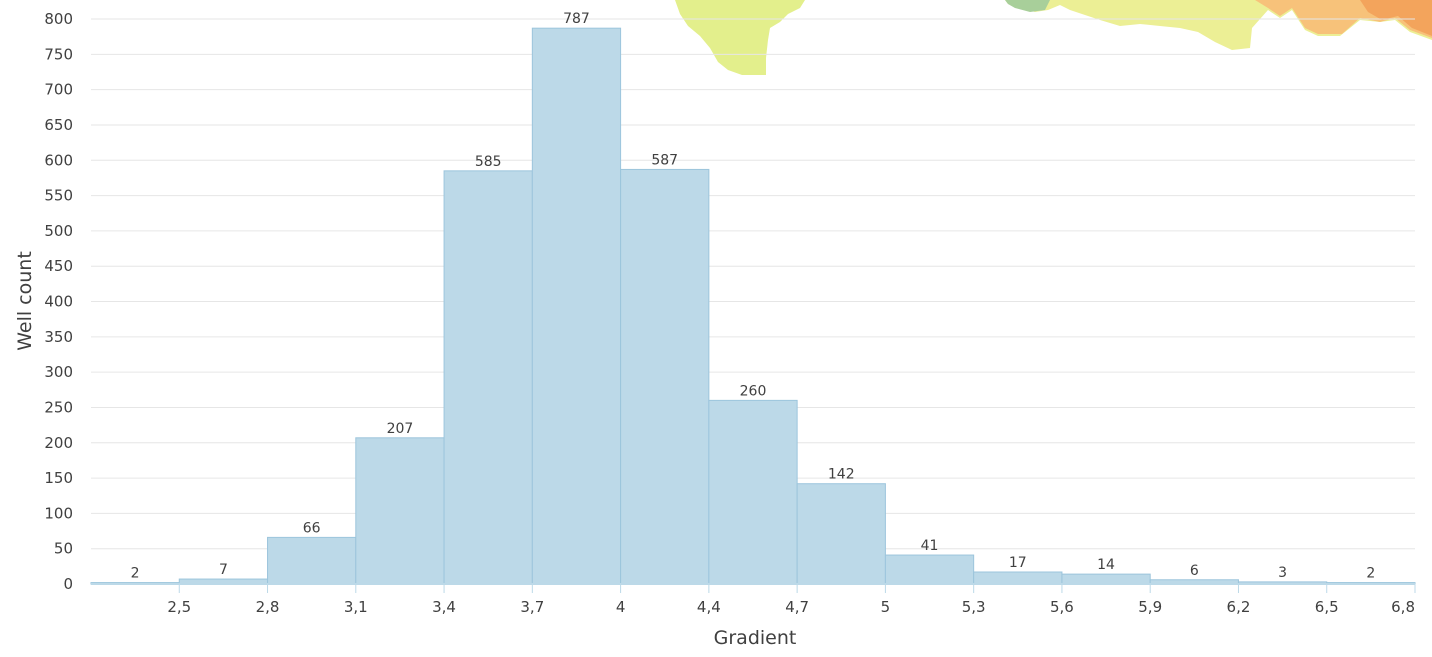 This screenshot has height=657, width=1432. Describe the element at coordinates (58, 443) in the screenshot. I see `y-tick-label: 200` at that location.